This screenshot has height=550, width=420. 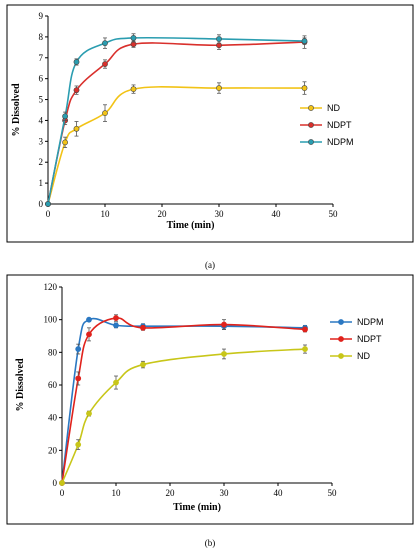 What do you see at coordinates (53, 418) in the screenshot?
I see `y-tick-label: 40` at bounding box center [53, 418].